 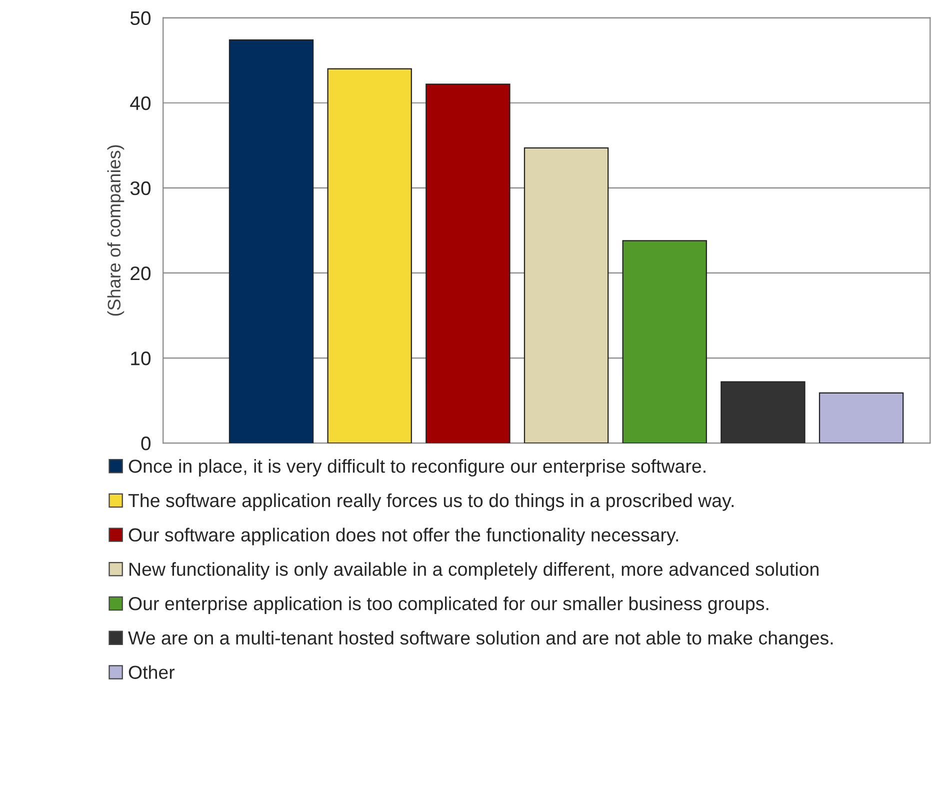 I want to click on legend-label: Once in place, it is very difficult to reconfigure our enterprise software., so click(x=417, y=468).